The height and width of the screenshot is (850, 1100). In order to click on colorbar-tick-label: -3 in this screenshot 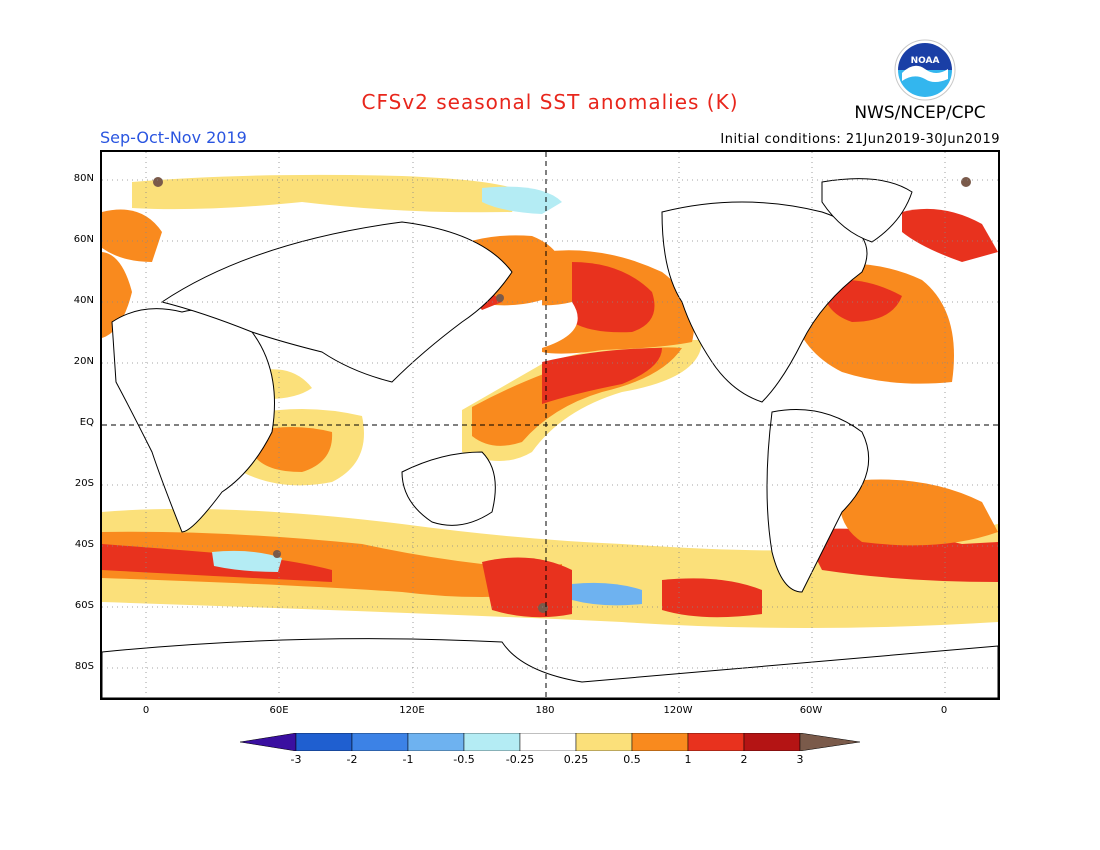, I will do `click(296, 759)`.